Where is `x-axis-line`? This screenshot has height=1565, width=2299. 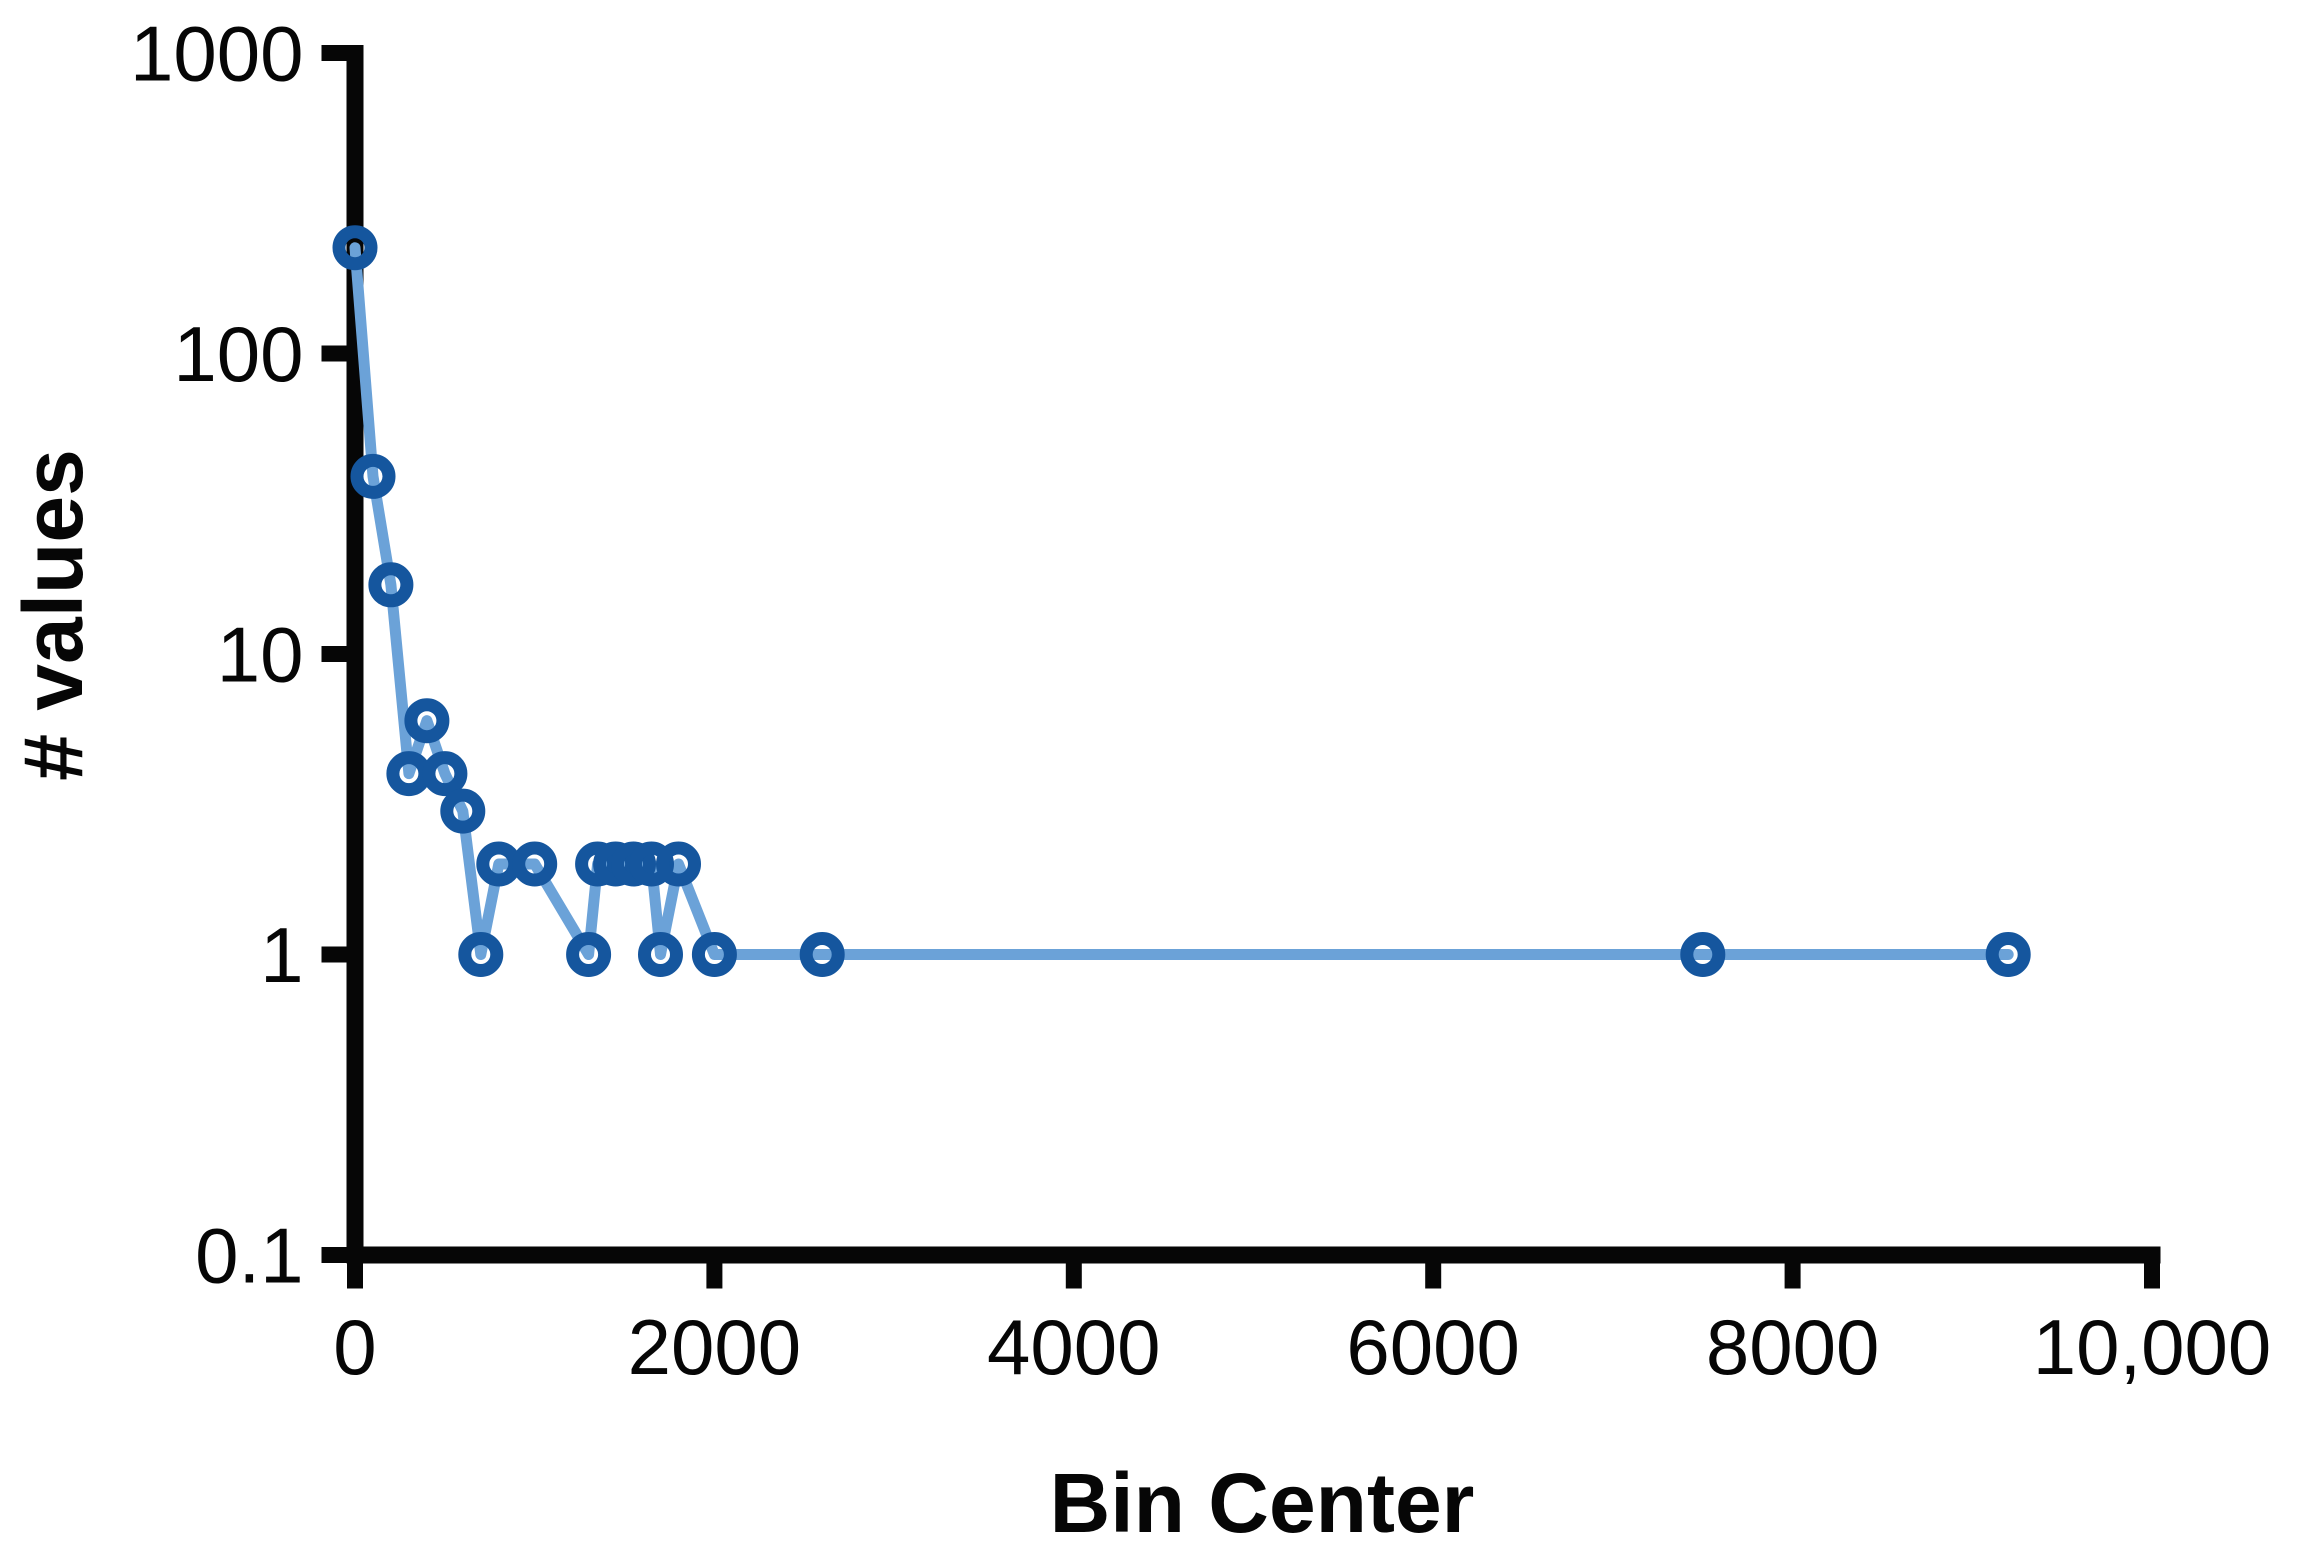
x-axis-line is located at coordinates (1253, 1255).